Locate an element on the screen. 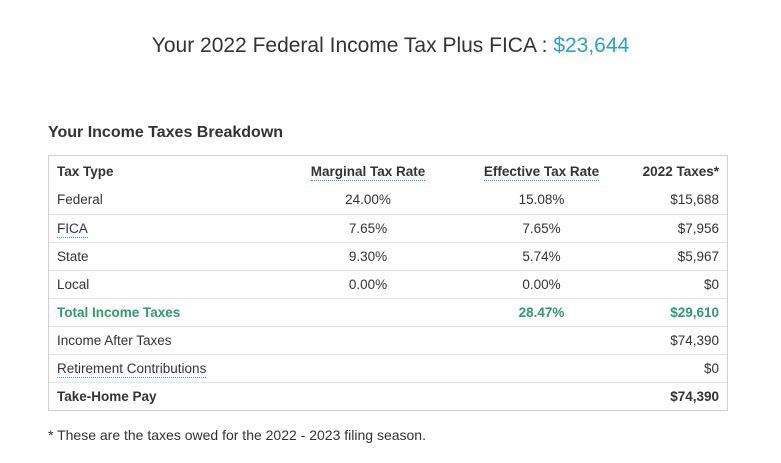  column-header-taxes: 2022 Taxes* is located at coordinates (680, 171).